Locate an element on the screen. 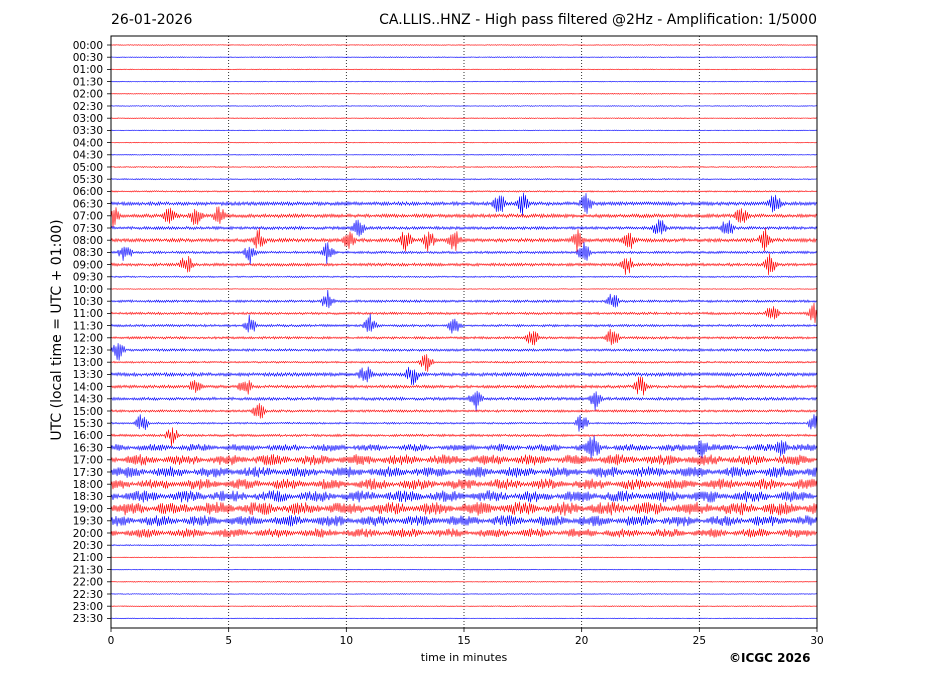  y-tick-label-09:30: 09:30 is located at coordinates (88, 278).